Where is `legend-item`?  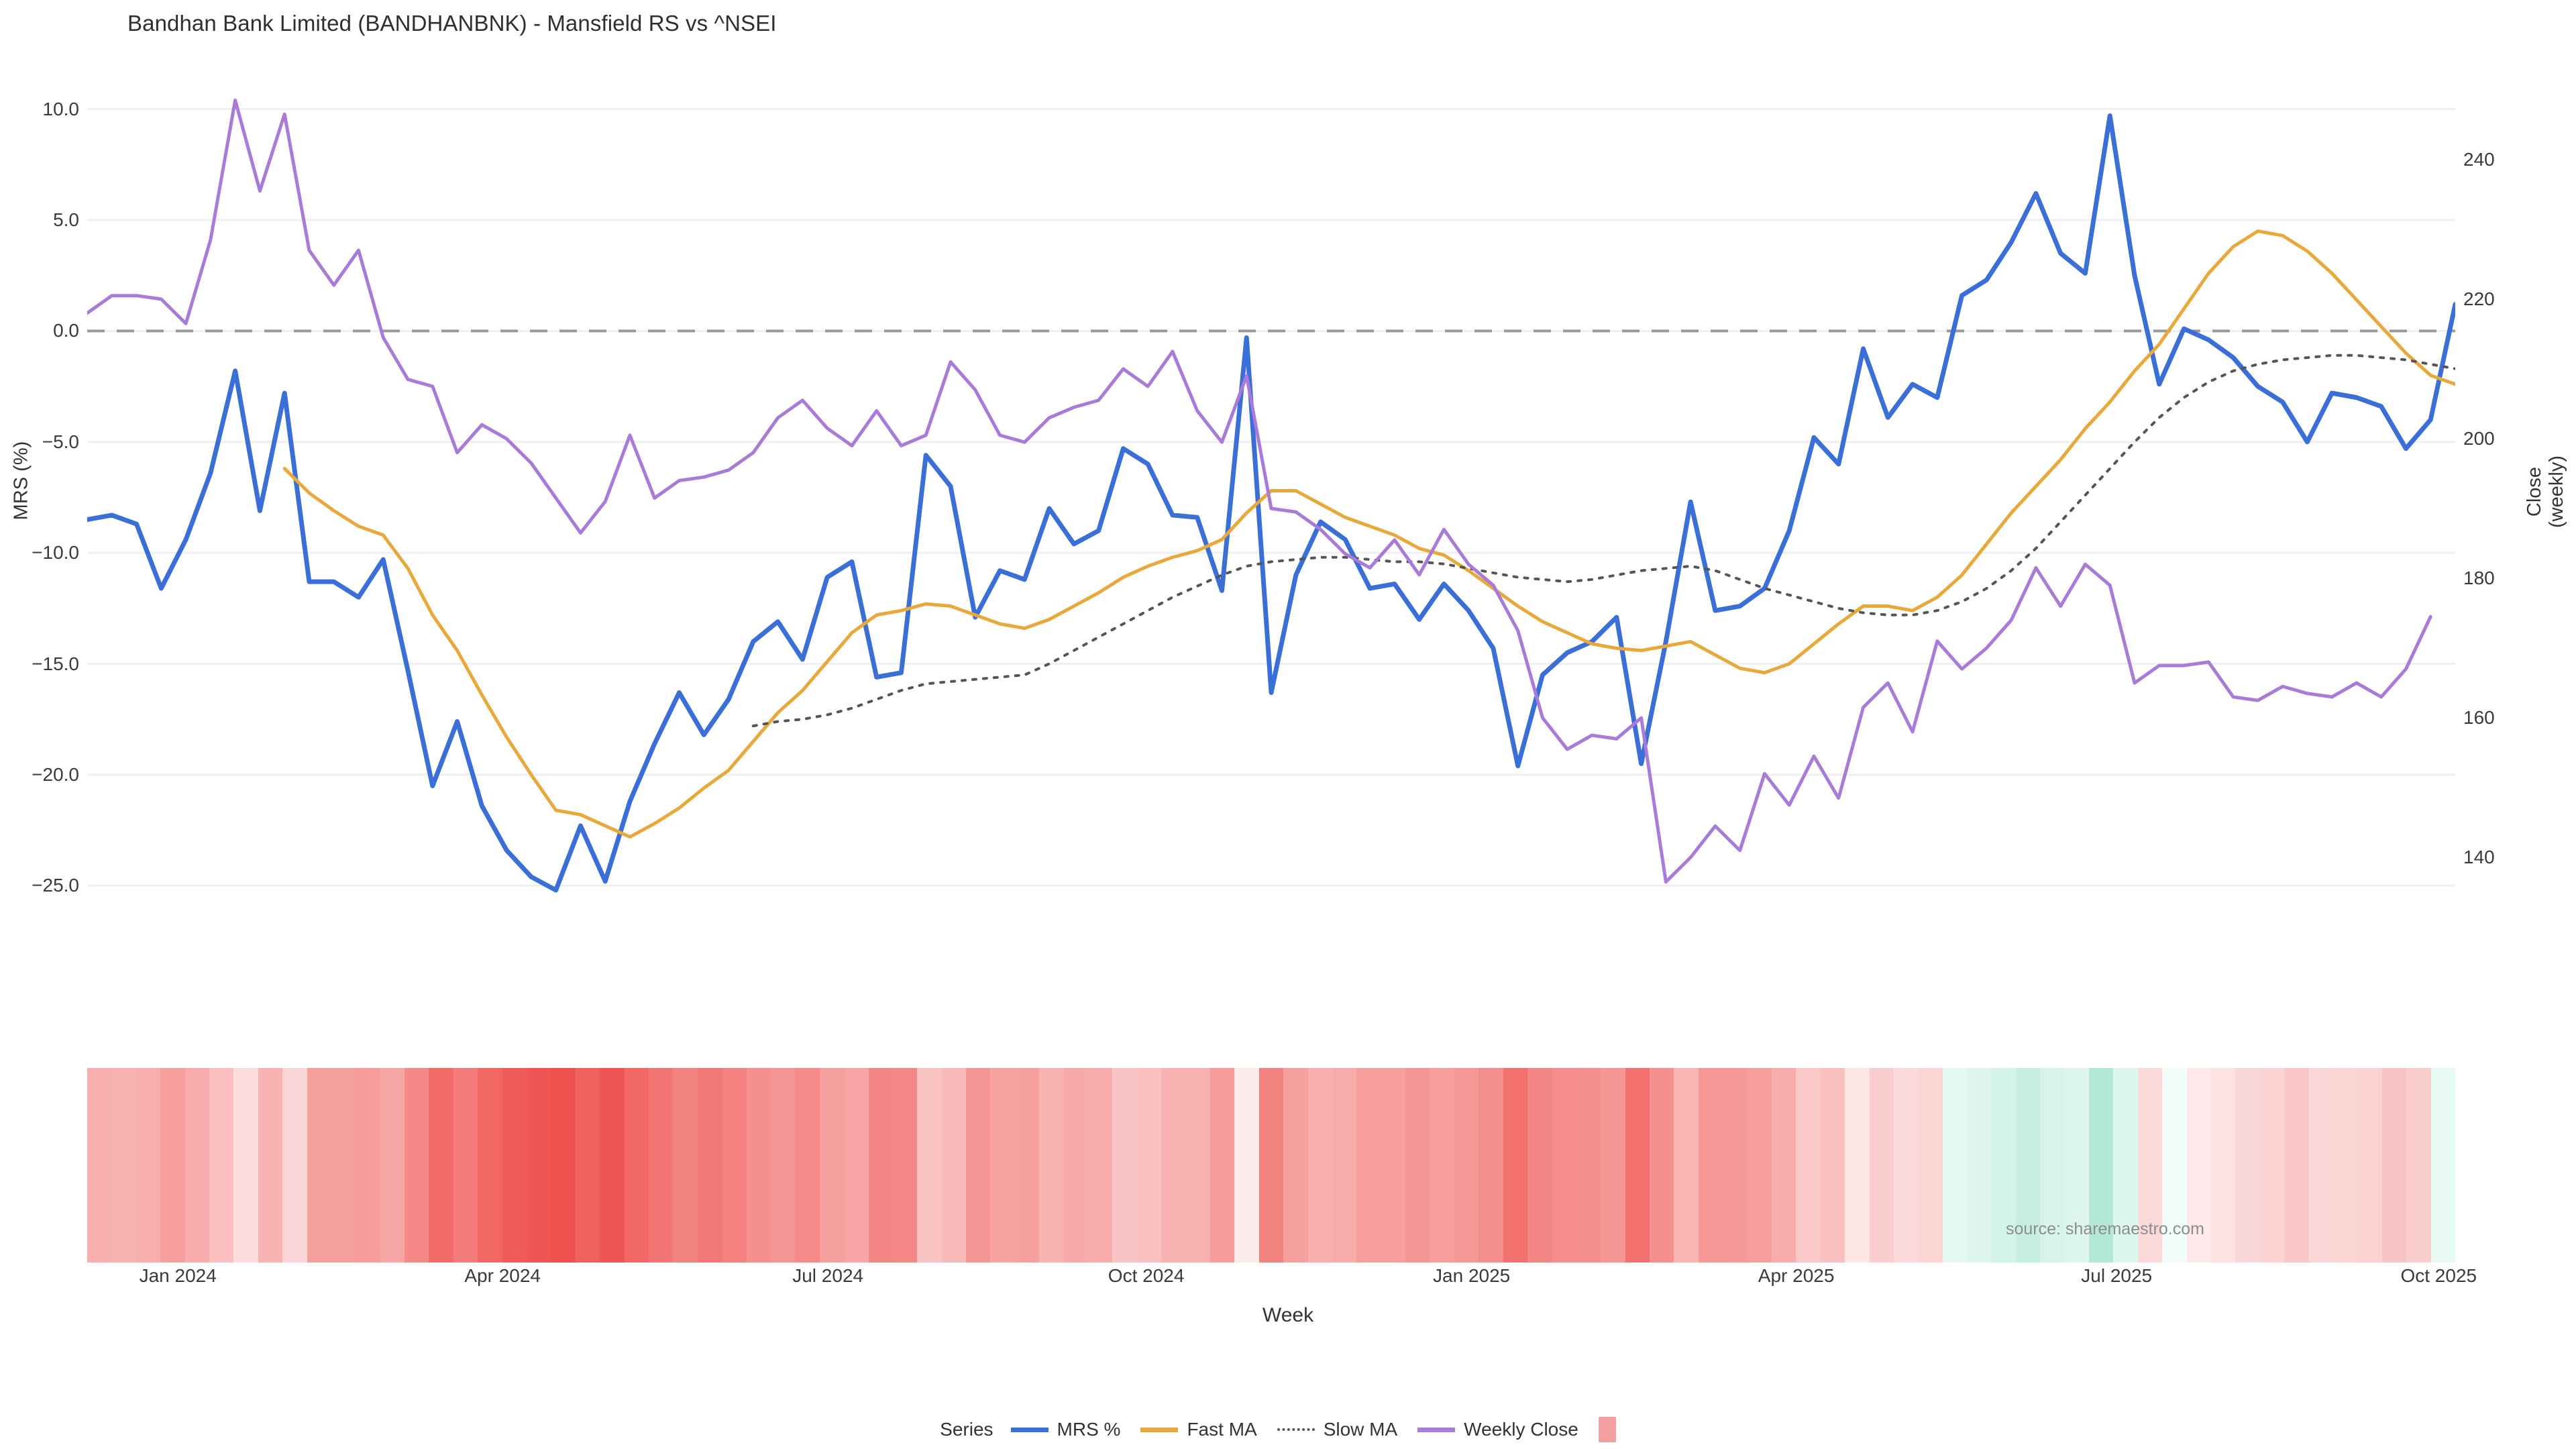 legend-item is located at coordinates (1607, 1429).